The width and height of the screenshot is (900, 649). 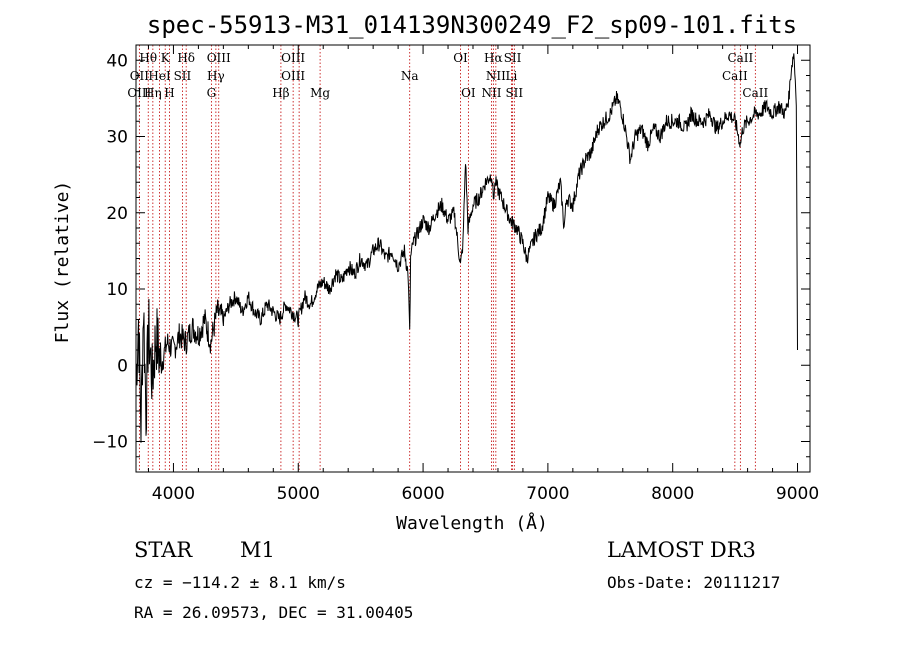 What do you see at coordinates (274, 612) in the screenshot?
I see `coordinates: RA = 26.09573, DEC = 31.00405` at bounding box center [274, 612].